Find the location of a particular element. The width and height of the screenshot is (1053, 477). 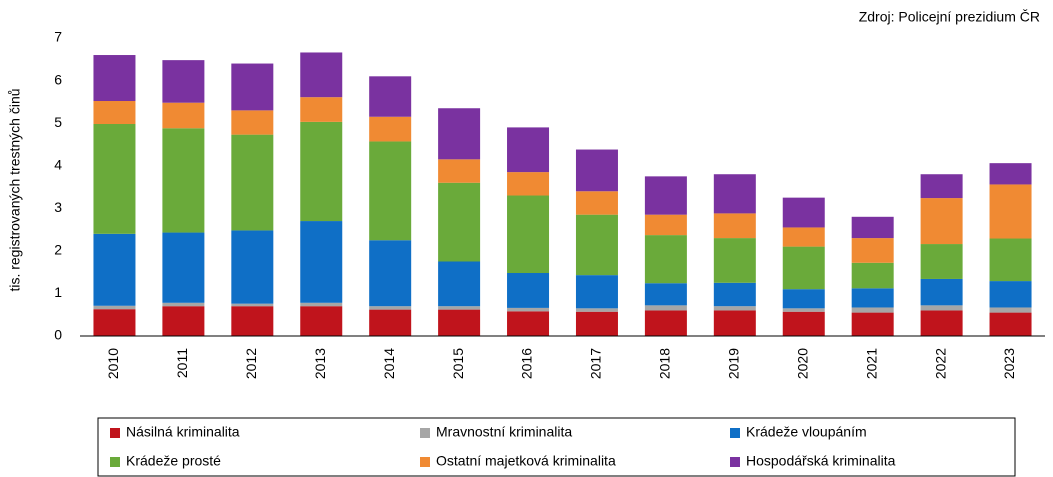

y-tick-label: 0 is located at coordinates (58, 335).